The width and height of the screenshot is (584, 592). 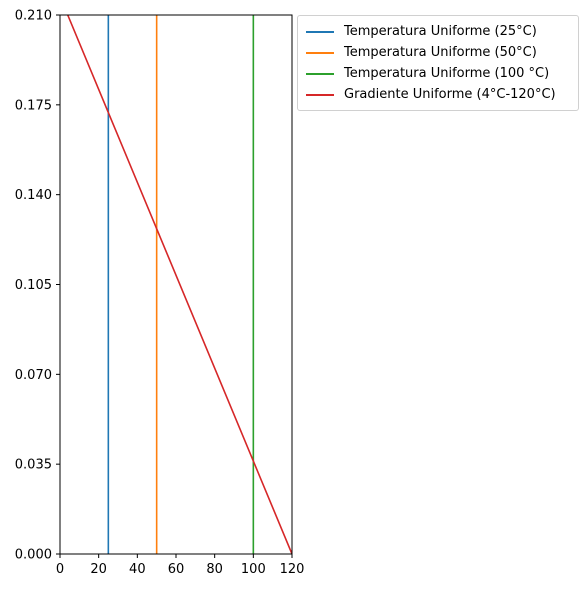 I want to click on legend-item-series-1: Temperatura Uniforme (25°C), so click(x=442, y=31).